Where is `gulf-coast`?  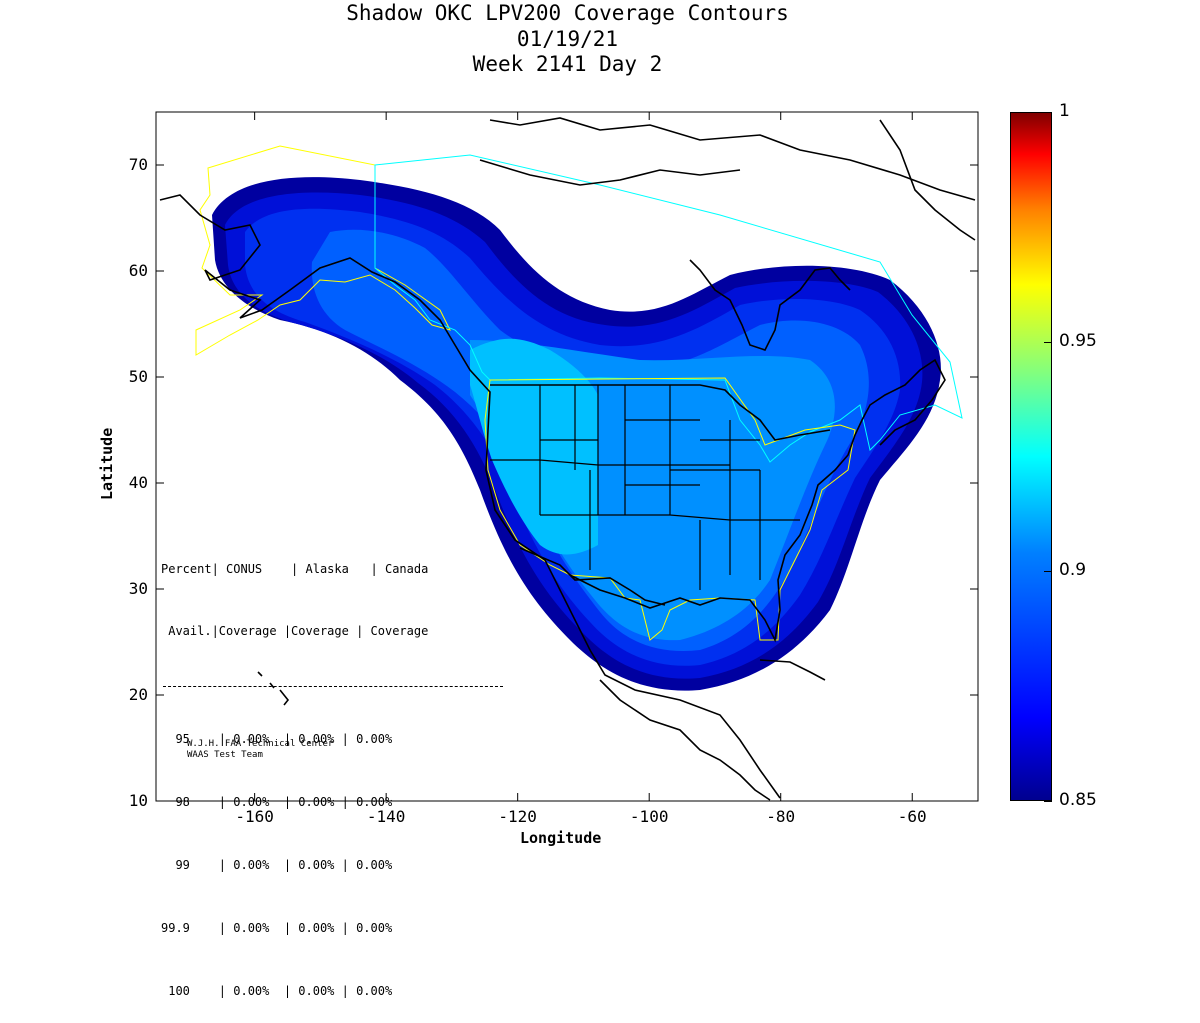
gulf-coast is located at coordinates (757, 500).